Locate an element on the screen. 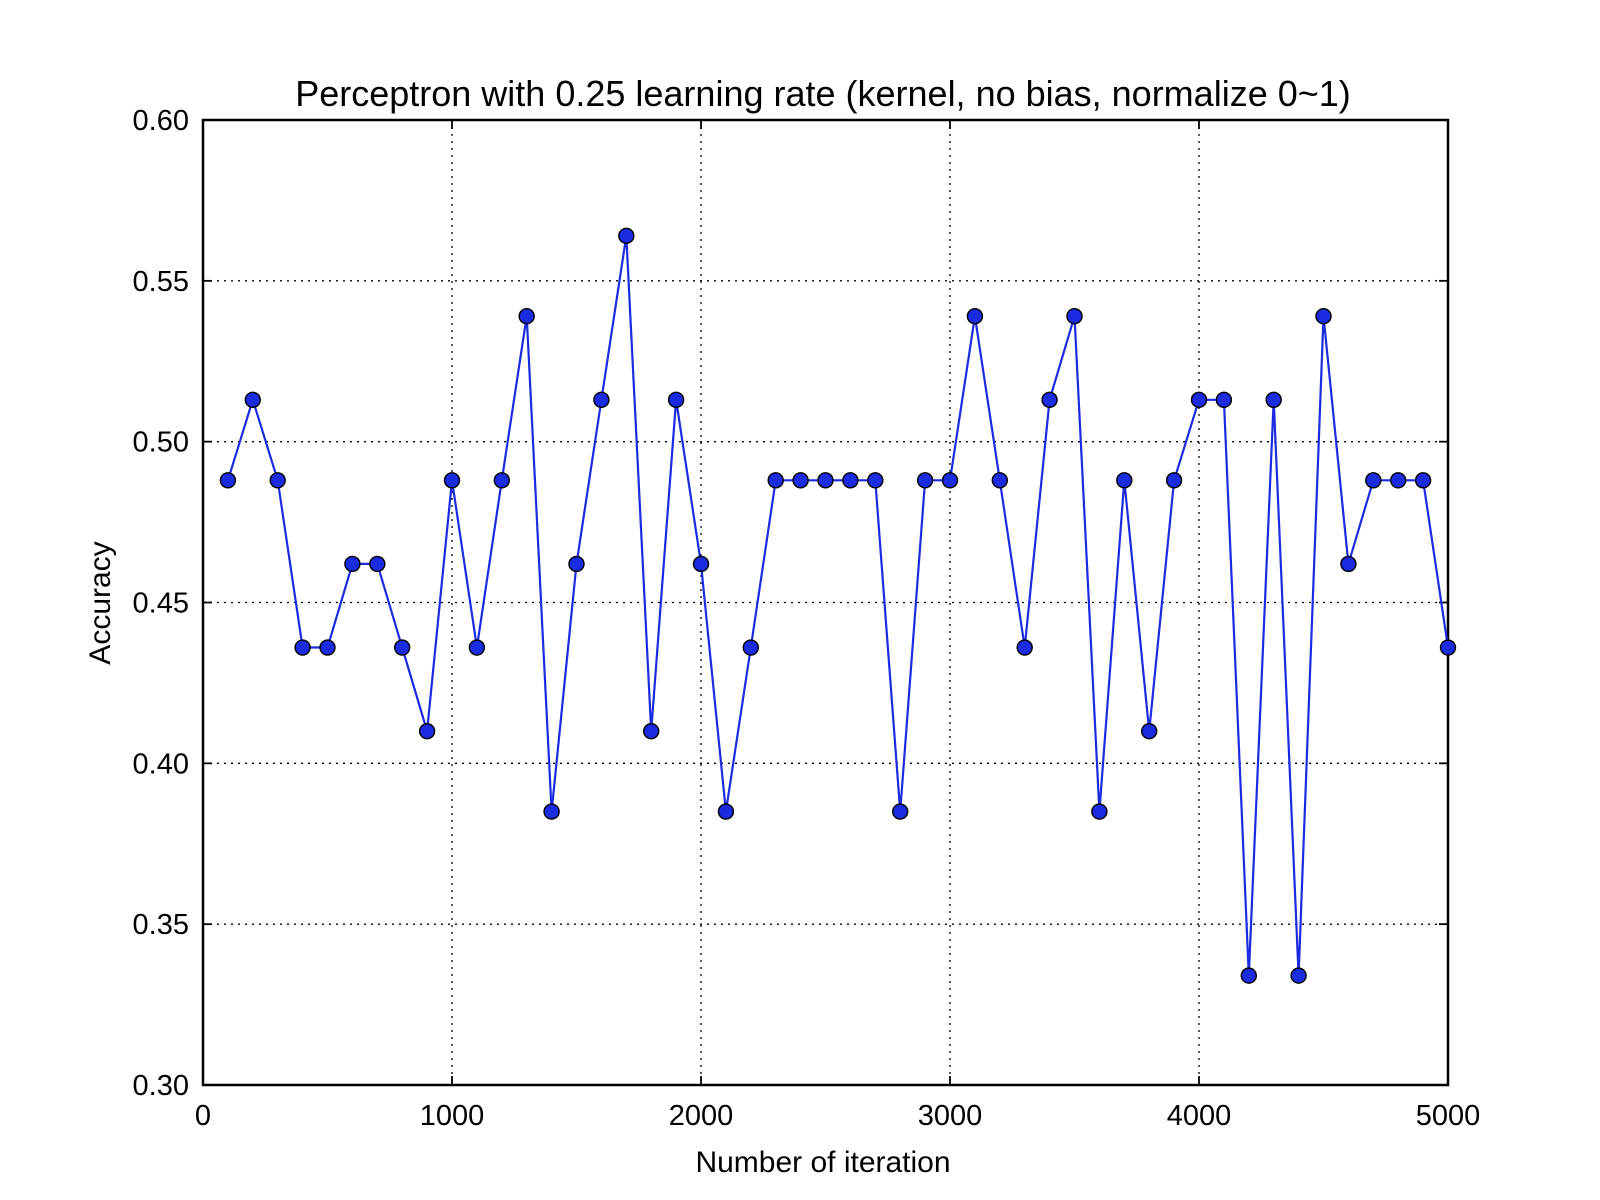 The width and height of the screenshot is (1600, 1200). x-axis-label: Number of iteration is located at coordinates (822, 1162).